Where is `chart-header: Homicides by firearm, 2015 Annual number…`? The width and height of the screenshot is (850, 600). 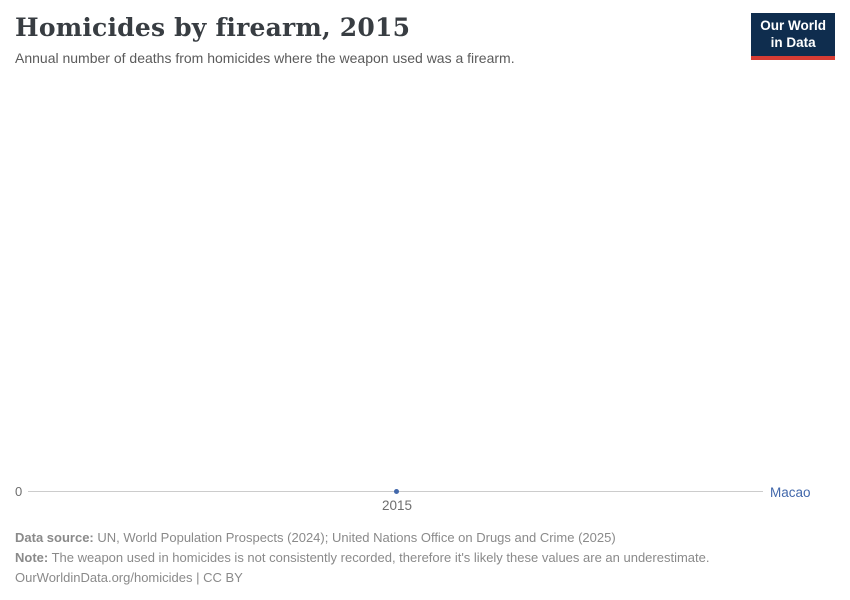 chart-header: Homicides by firearm, 2015 Annual number… is located at coordinates (425, 39).